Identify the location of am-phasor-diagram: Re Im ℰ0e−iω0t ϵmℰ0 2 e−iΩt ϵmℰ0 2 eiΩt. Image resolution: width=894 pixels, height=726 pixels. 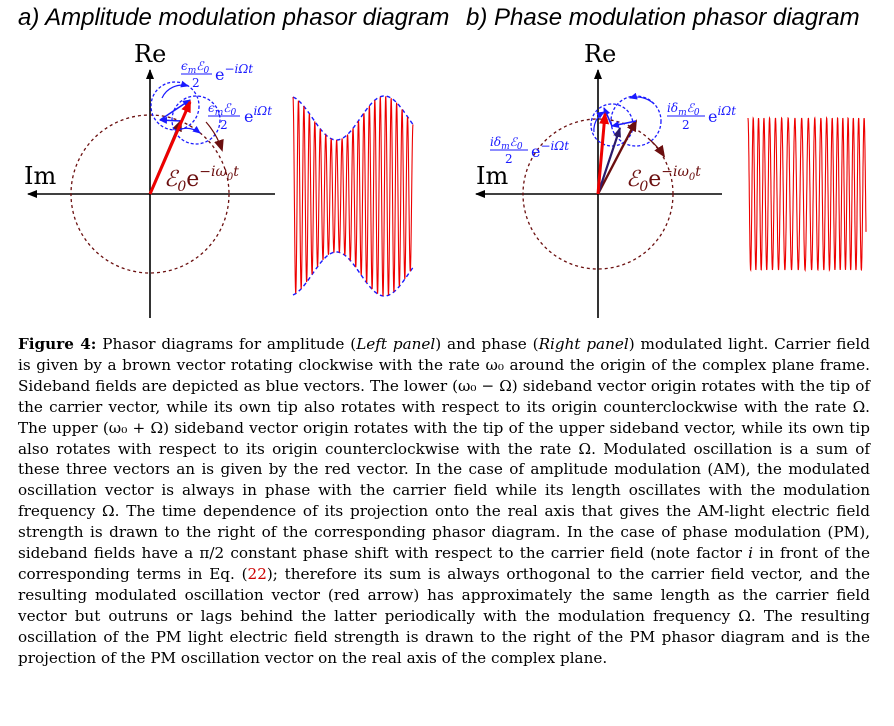
(149, 179).